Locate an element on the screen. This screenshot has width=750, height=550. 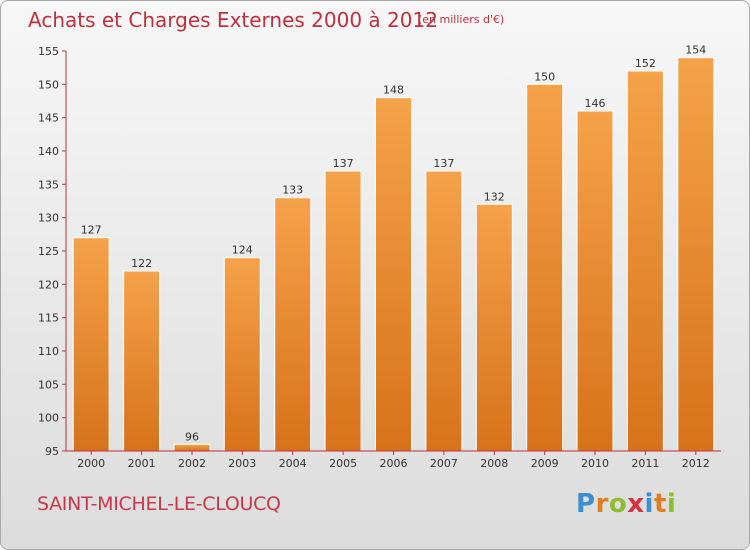
logo-letter: x is located at coordinates (636, 504).